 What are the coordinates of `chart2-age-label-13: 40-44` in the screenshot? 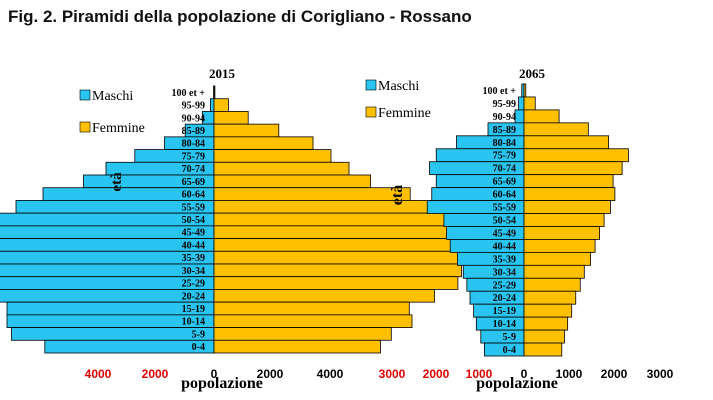 It's located at (504, 246).